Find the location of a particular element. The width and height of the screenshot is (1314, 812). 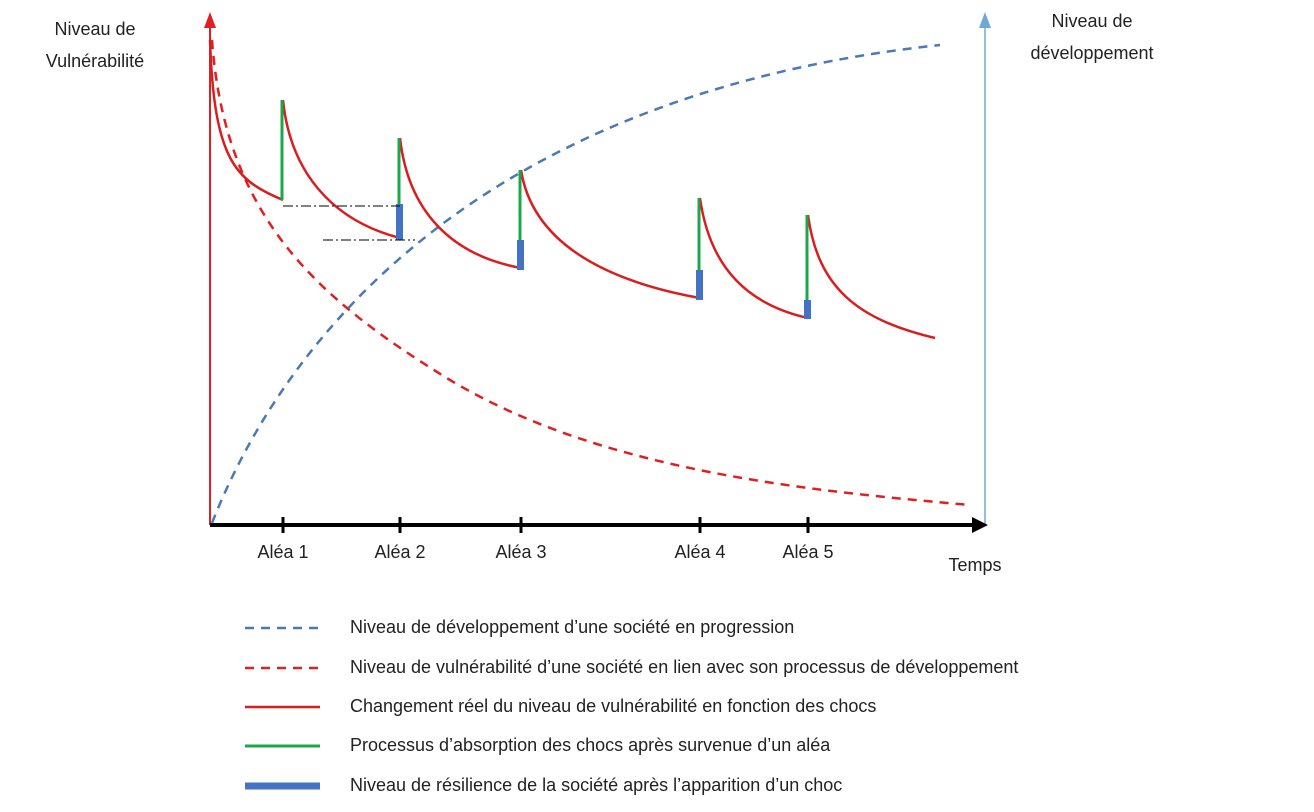

resilience-bars is located at coordinates (603, 261).